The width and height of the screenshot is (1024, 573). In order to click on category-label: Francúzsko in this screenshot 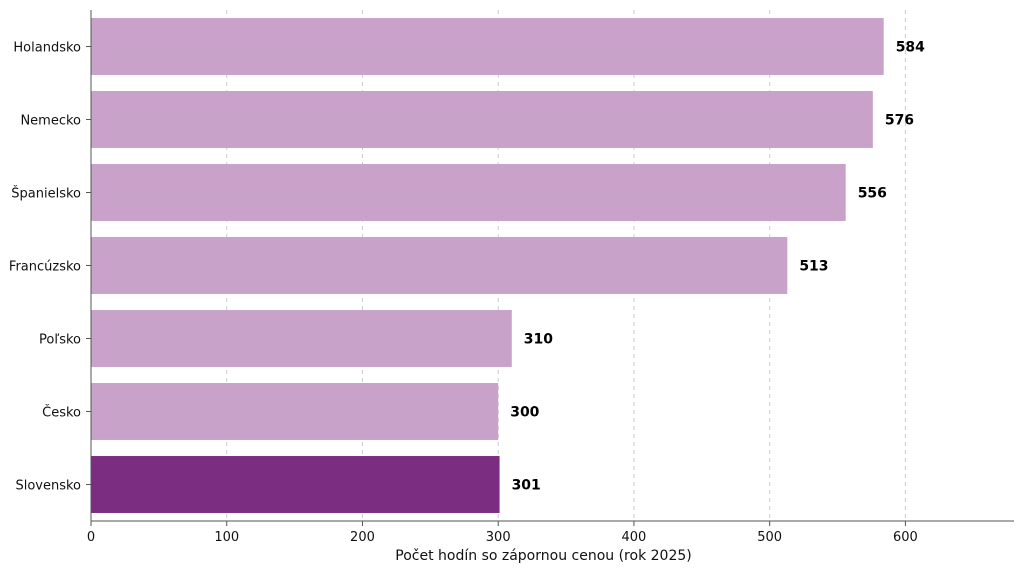, I will do `click(45, 267)`.